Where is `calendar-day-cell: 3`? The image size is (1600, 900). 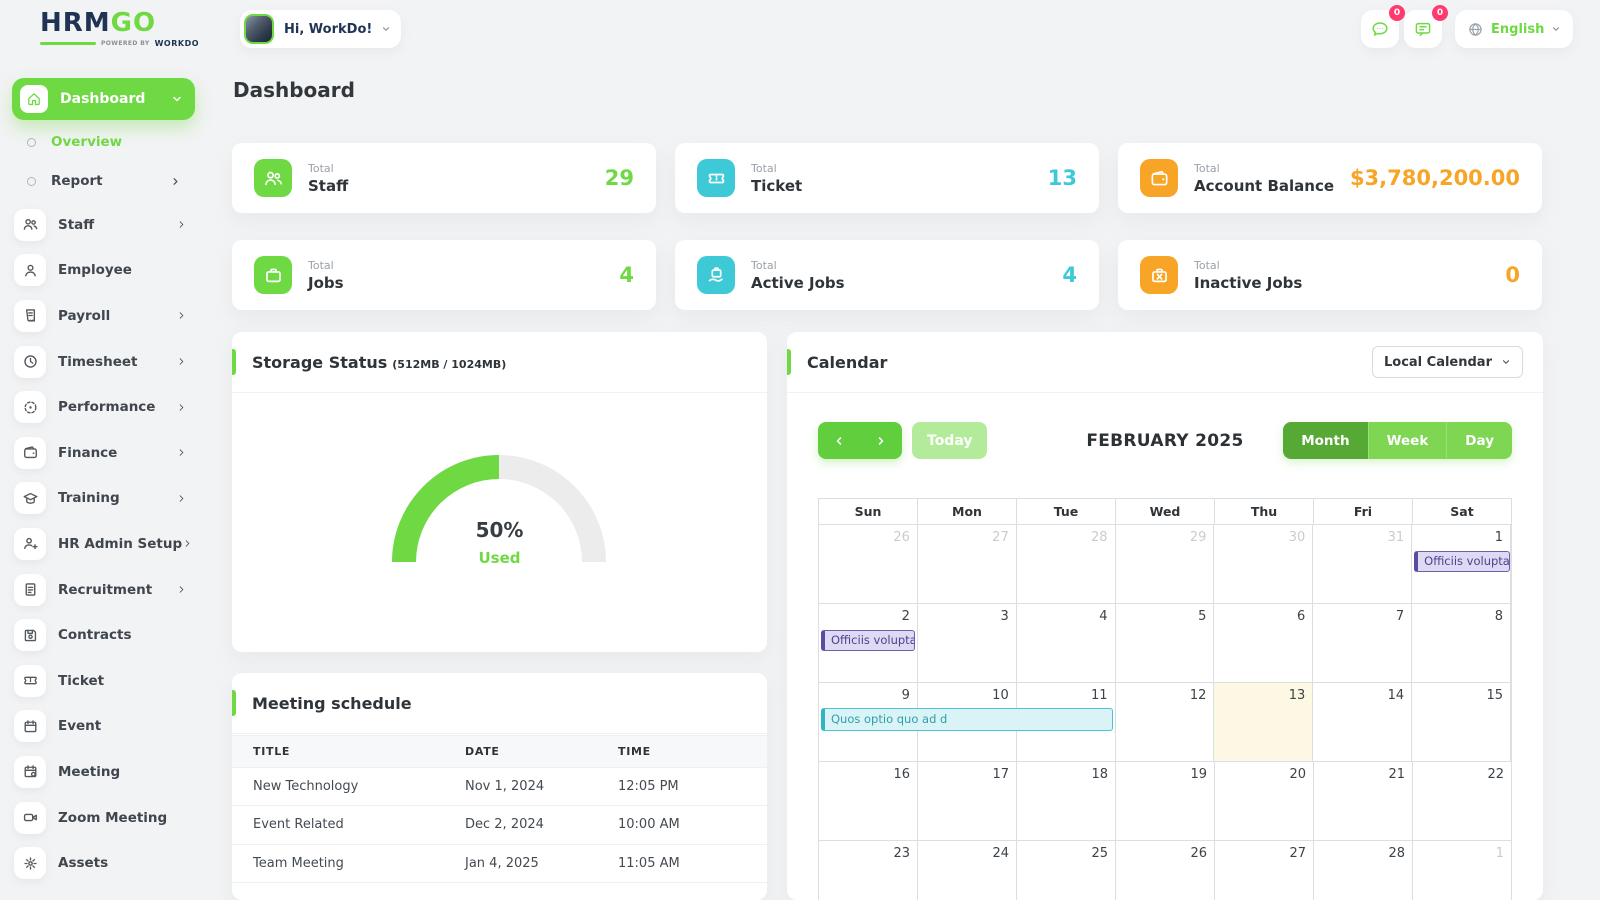 calendar-day-cell: 3 is located at coordinates (967, 643).